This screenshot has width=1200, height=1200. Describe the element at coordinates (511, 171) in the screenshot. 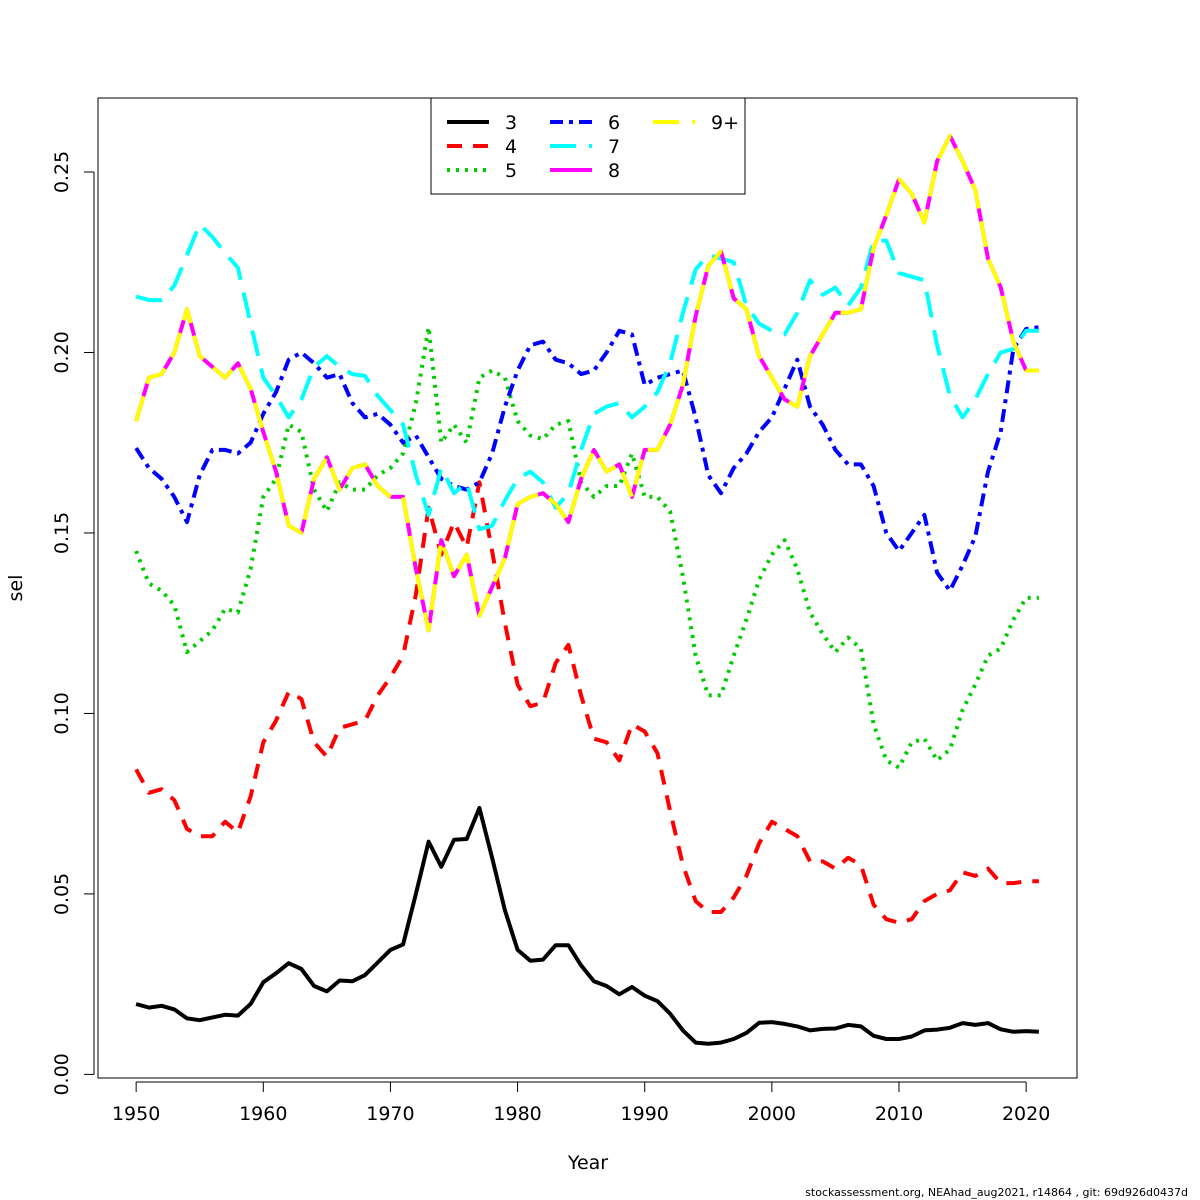

I see `legend-label: 5` at that location.